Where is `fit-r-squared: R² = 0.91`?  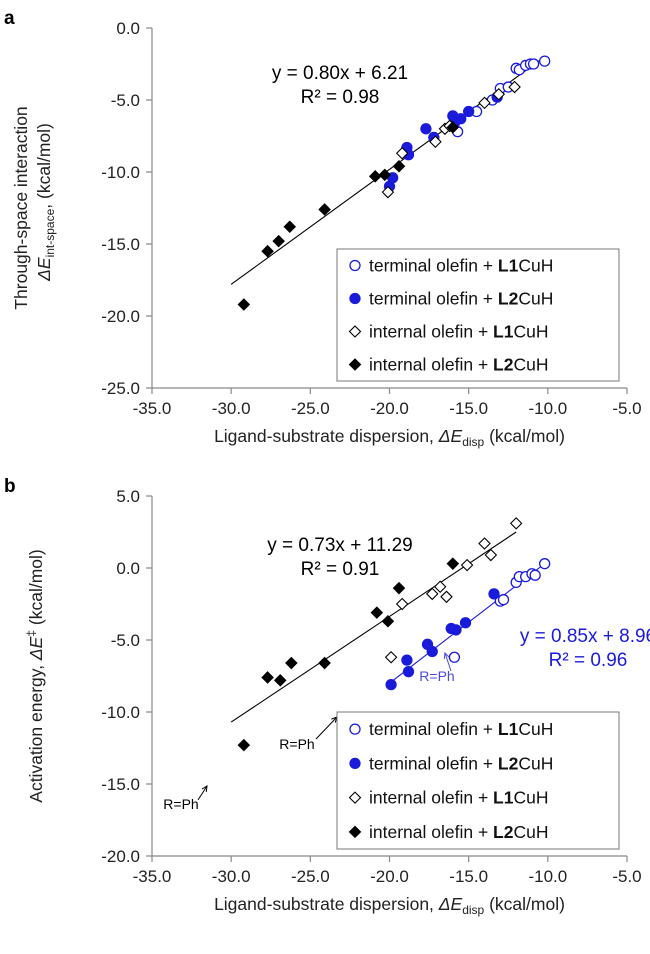
fit-r-squared: R² = 0.91 is located at coordinates (340, 569).